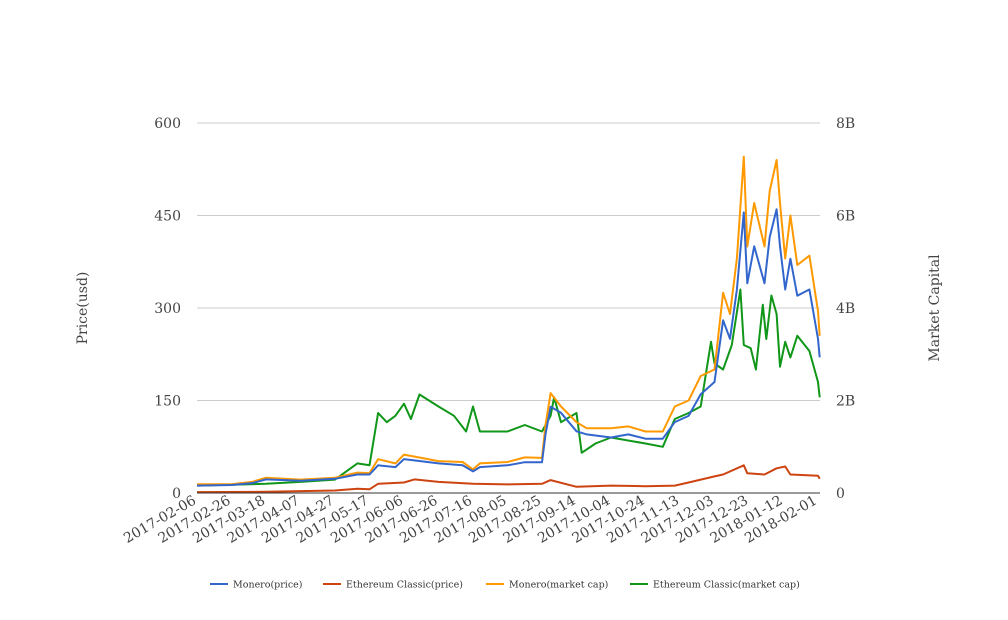  Describe the element at coordinates (176, 494) in the screenshot. I see `y-tick-label: 0` at that location.